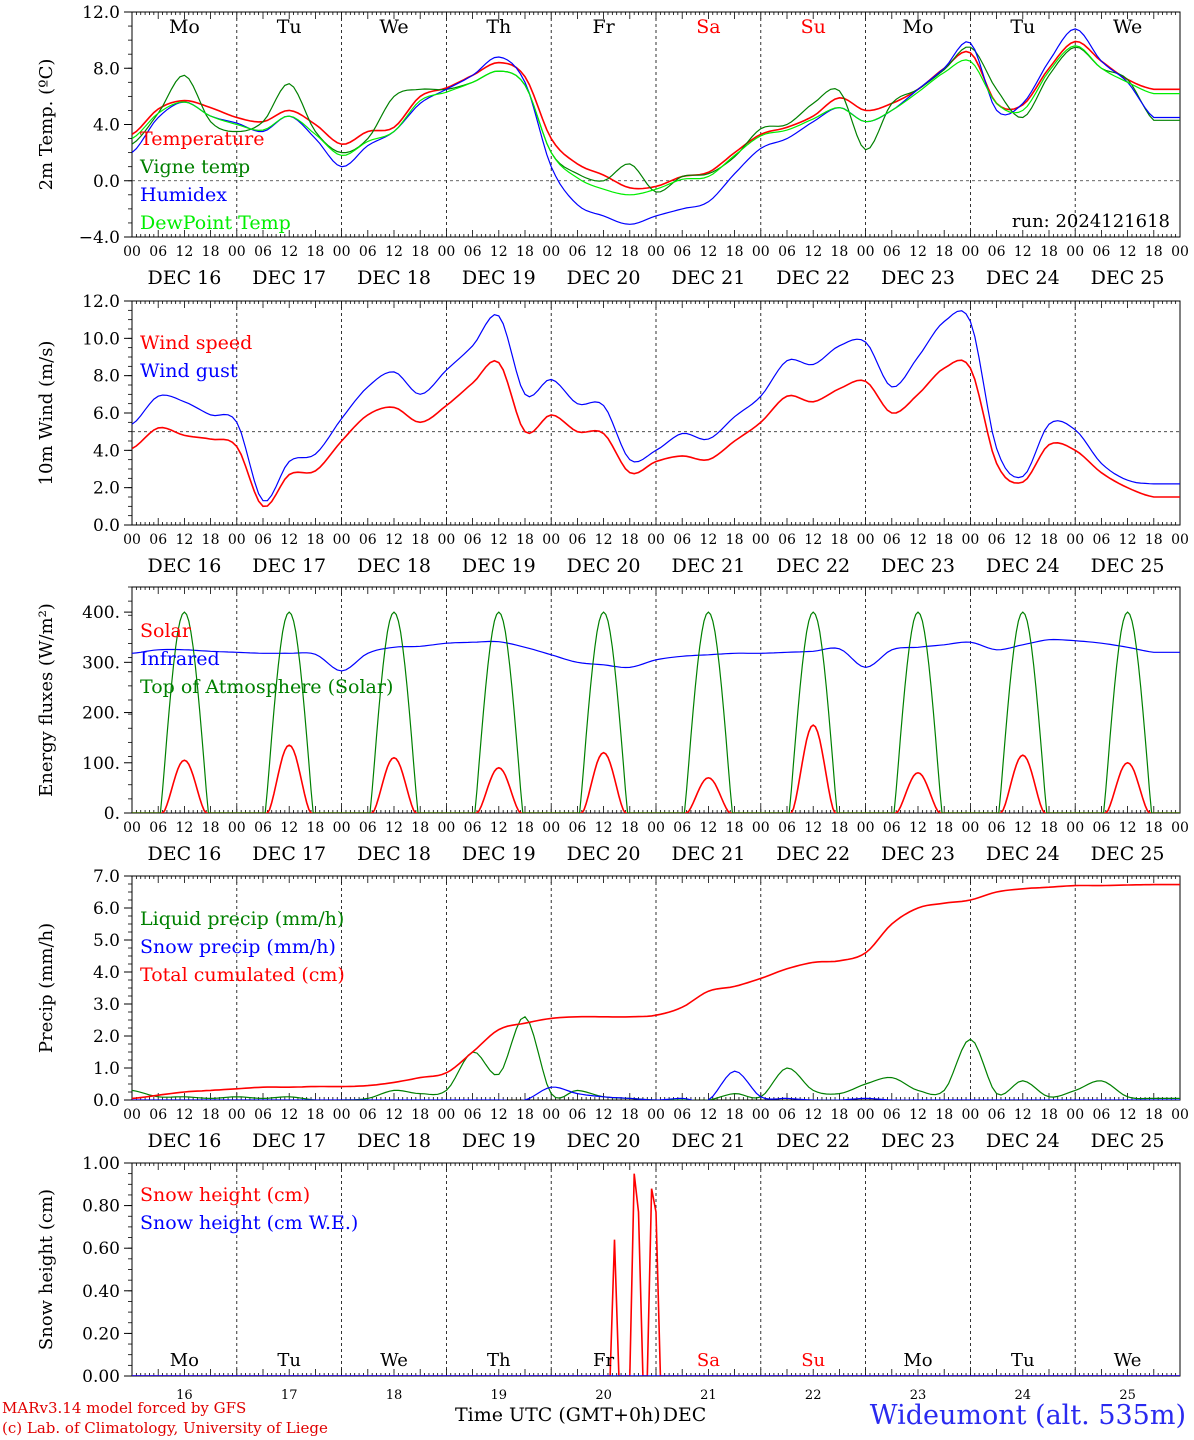 The image size is (1194, 1440). Describe the element at coordinates (499, 566) in the screenshot. I see `x-date-label: DEC 19` at that location.